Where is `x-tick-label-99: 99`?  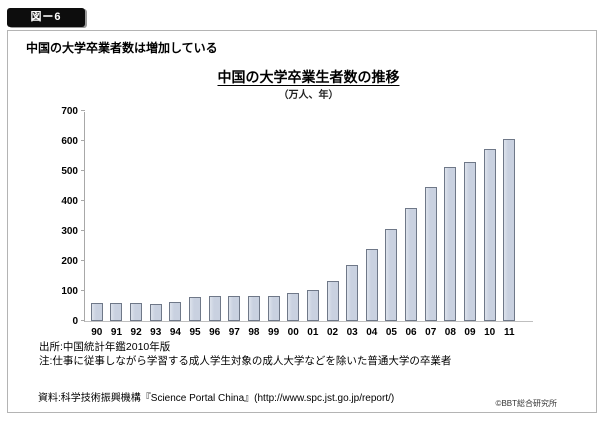 x-tick-label-99: 99 is located at coordinates (274, 332).